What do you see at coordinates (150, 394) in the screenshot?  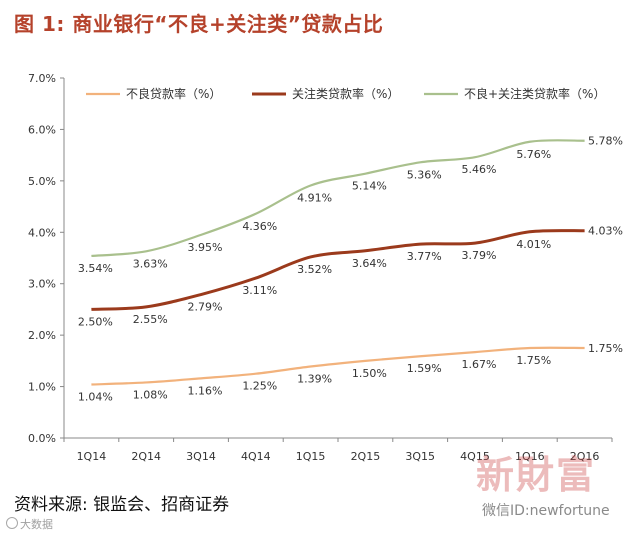 I see `data-label-npl: 1.08%` at bounding box center [150, 394].